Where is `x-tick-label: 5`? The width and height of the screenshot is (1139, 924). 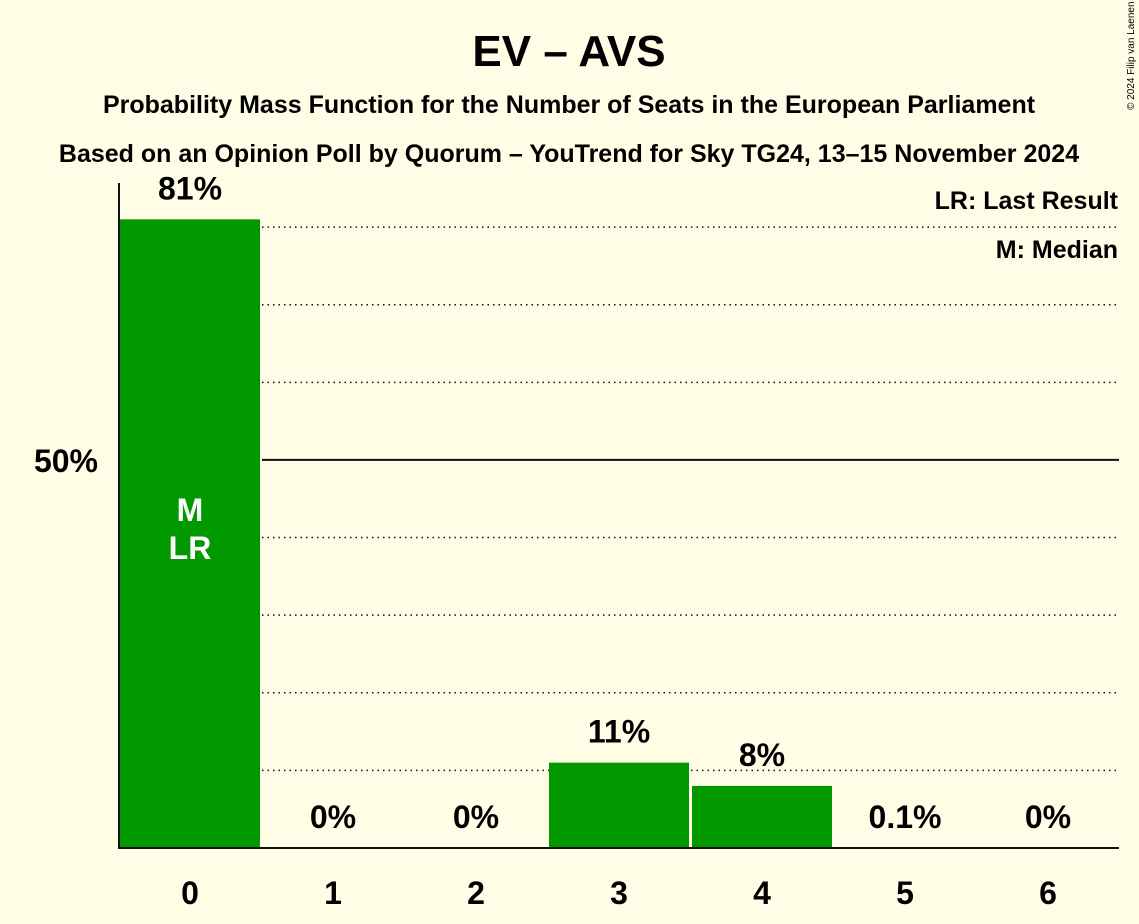
x-tick-label: 5 is located at coordinates (905, 893).